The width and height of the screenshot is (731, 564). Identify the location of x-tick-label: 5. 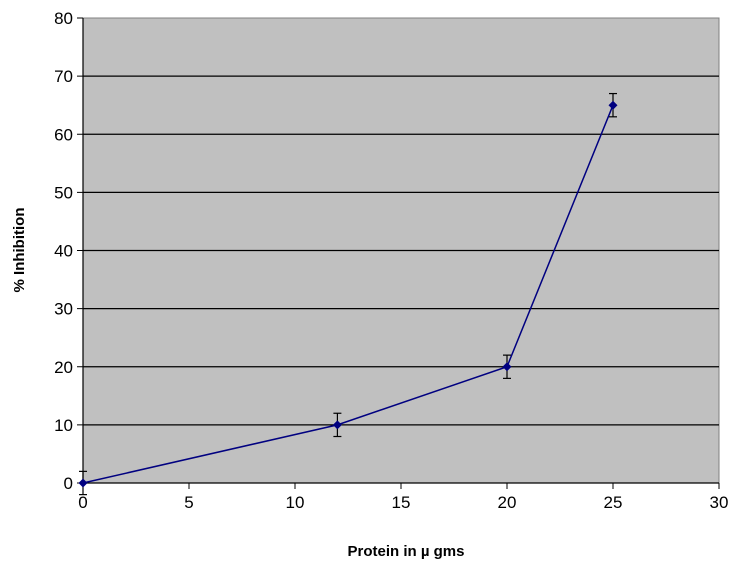
(188, 502).